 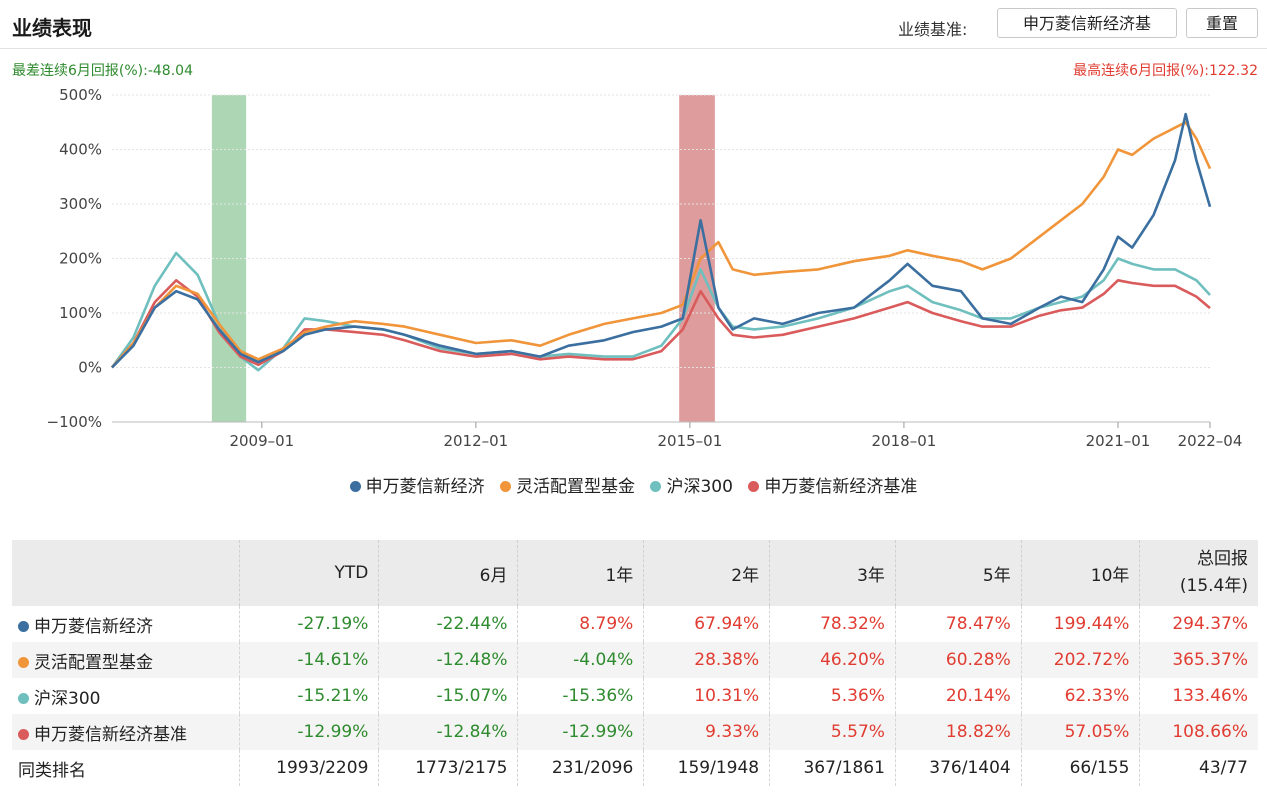 I want to click on reset-button: 重置, so click(x=1222, y=23).